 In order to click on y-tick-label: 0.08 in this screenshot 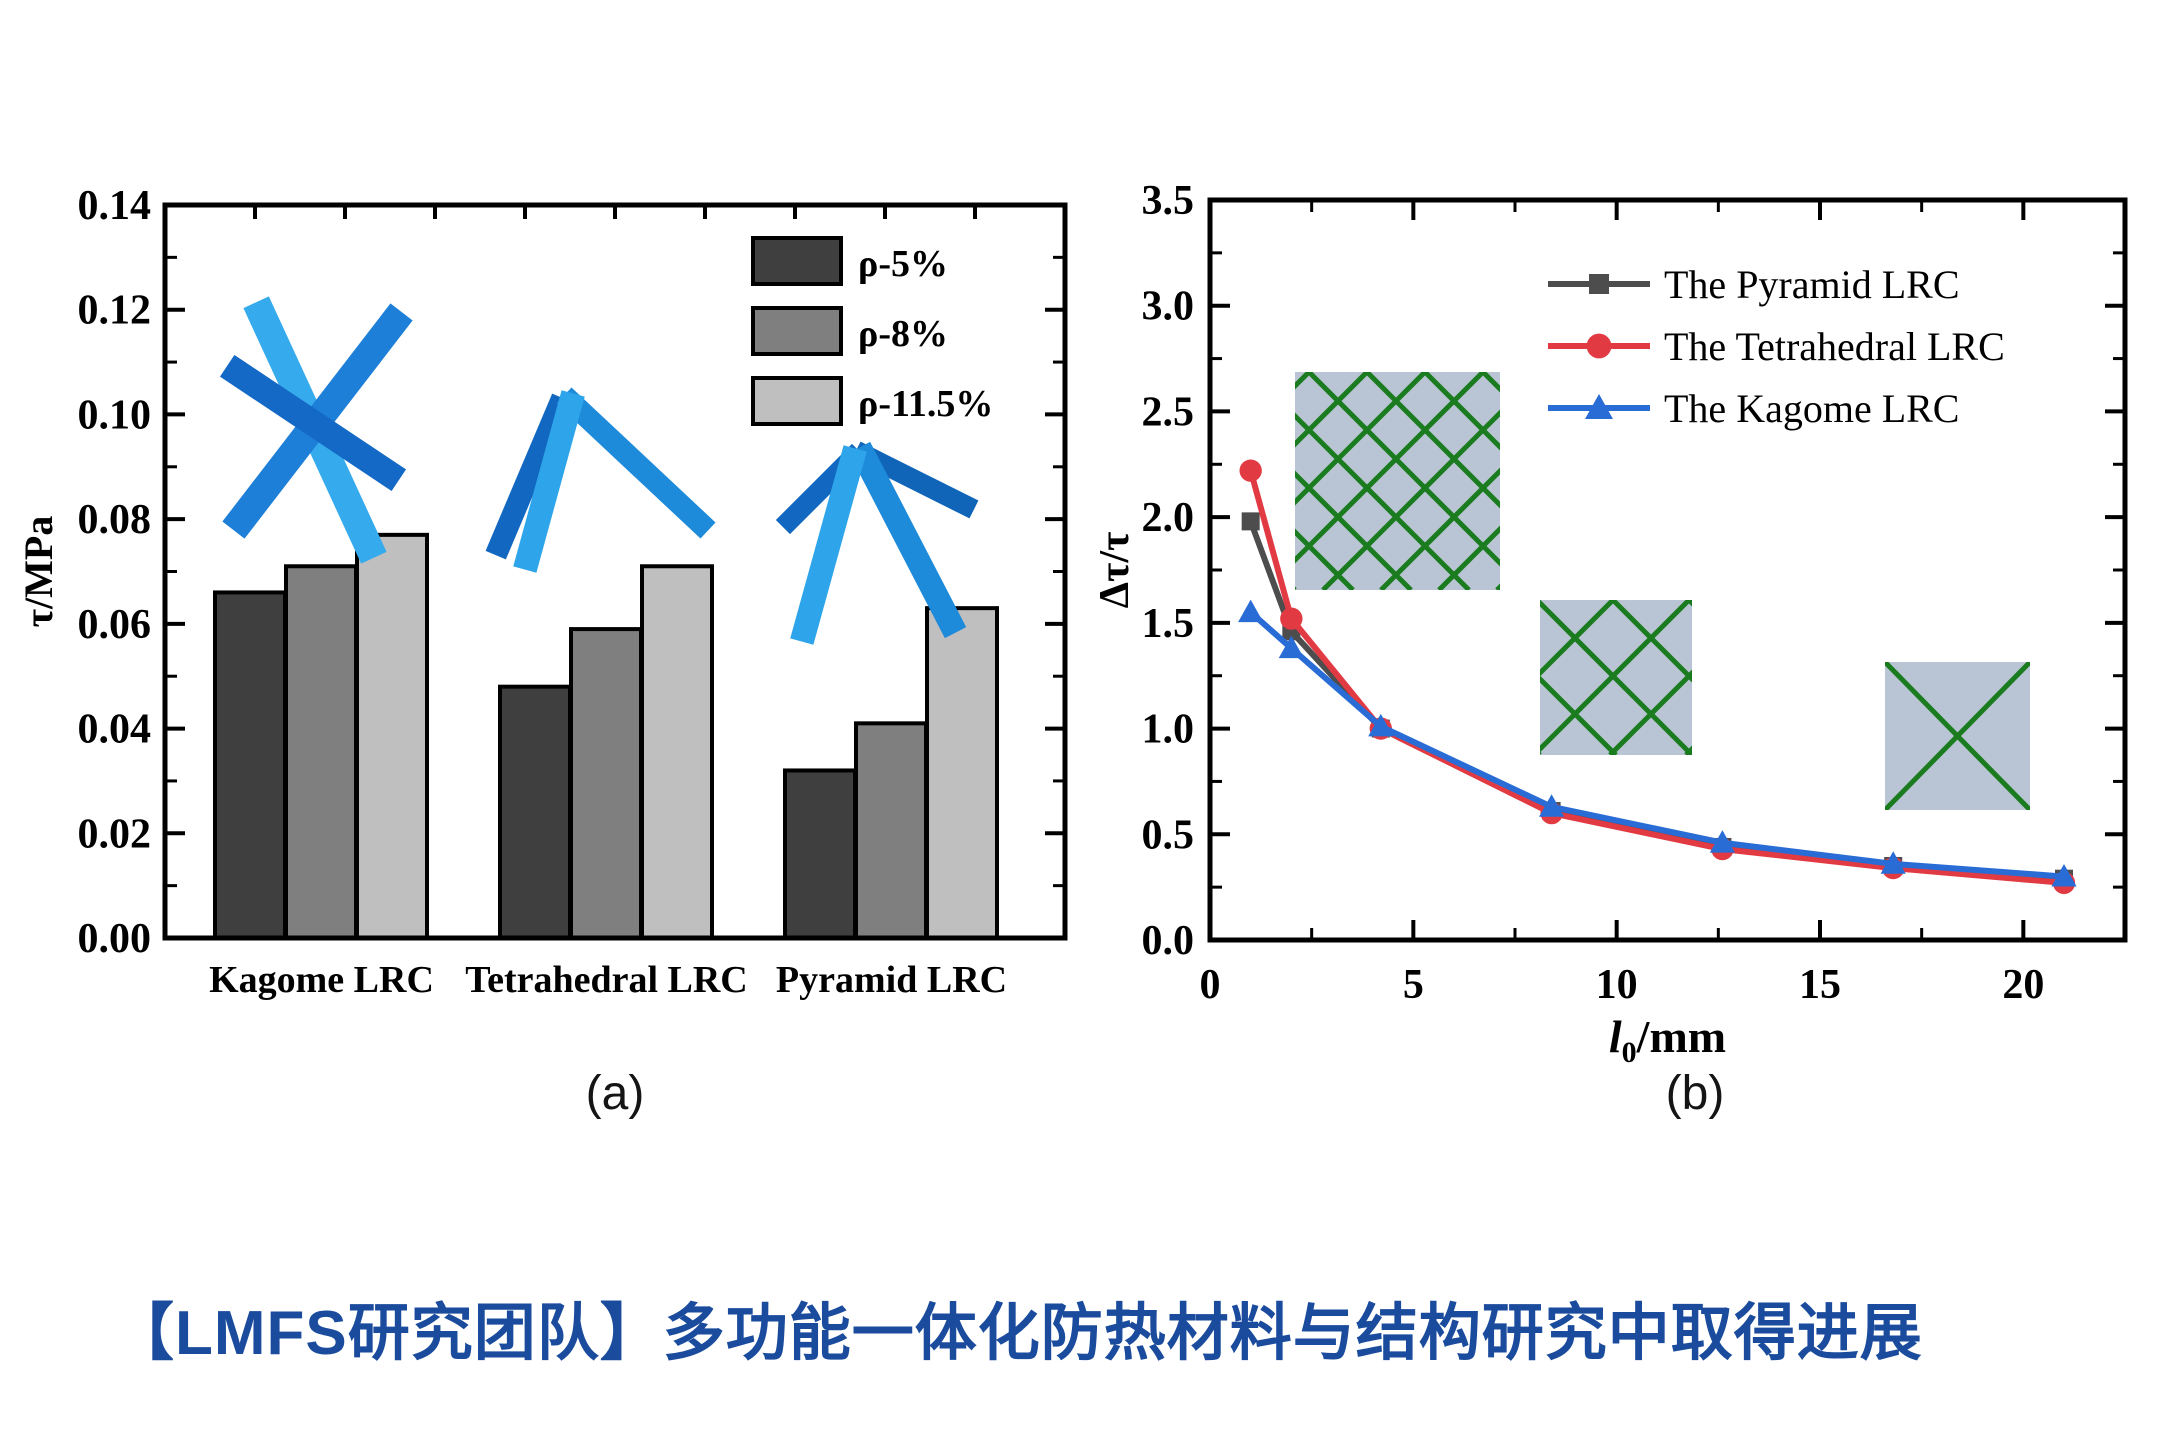, I will do `click(115, 520)`.